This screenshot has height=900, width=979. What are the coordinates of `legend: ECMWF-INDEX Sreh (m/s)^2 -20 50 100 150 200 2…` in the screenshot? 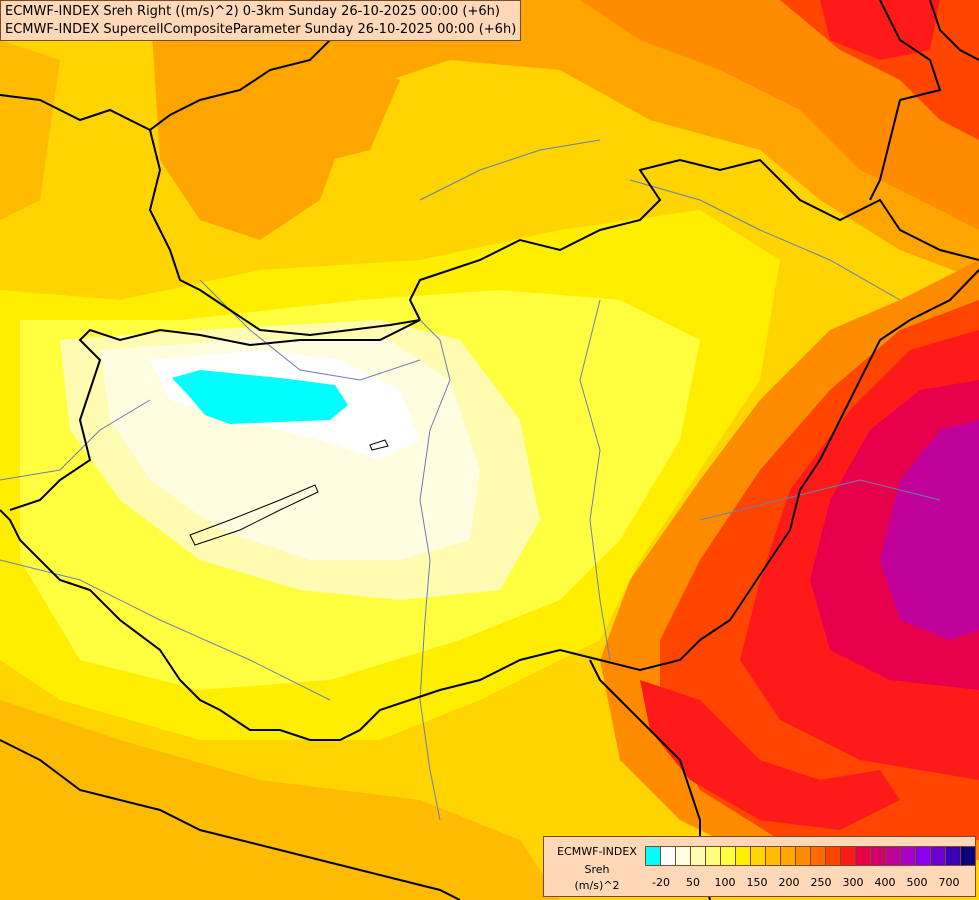 It's located at (759, 866).